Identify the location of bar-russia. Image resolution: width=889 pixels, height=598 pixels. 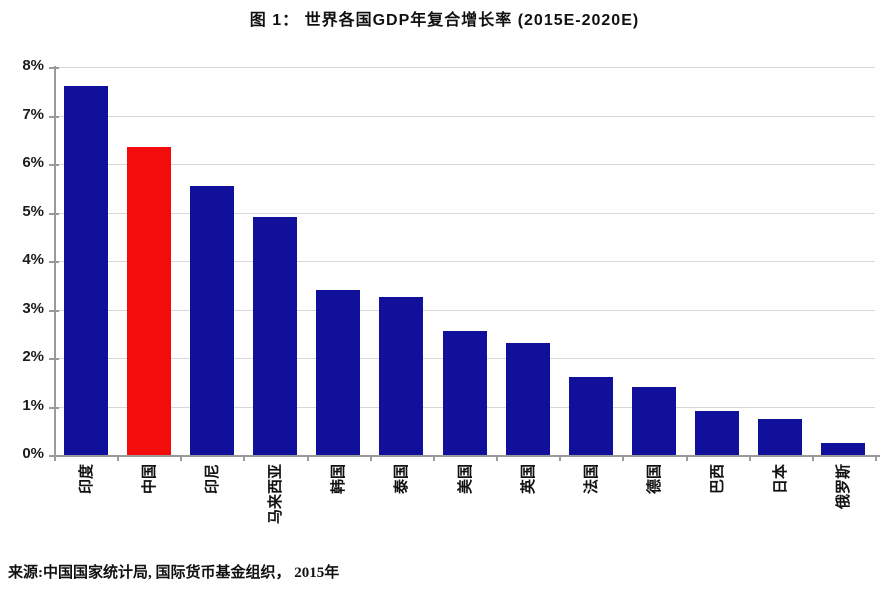
(843, 449).